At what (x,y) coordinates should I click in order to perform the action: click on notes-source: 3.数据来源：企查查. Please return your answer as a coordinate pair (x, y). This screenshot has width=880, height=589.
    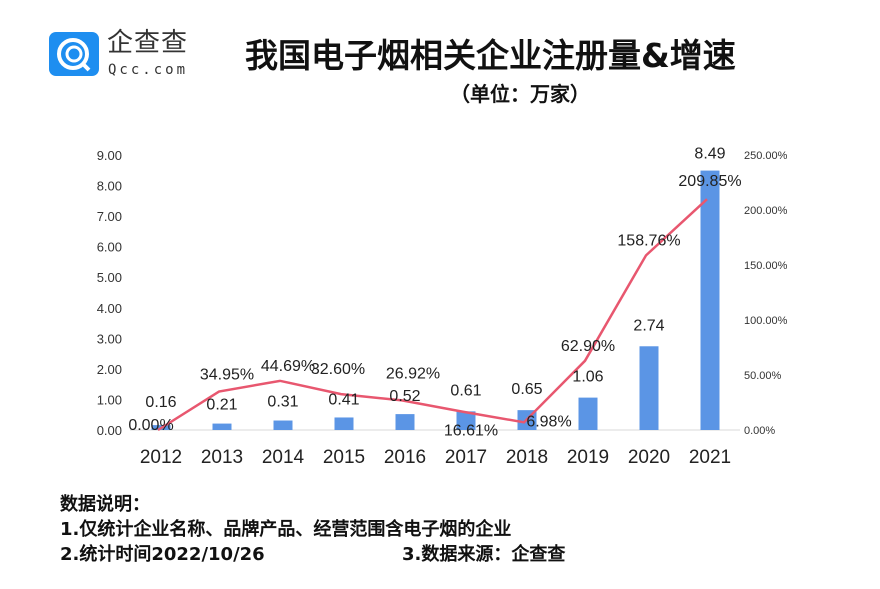
    Looking at the image, I should click on (484, 554).